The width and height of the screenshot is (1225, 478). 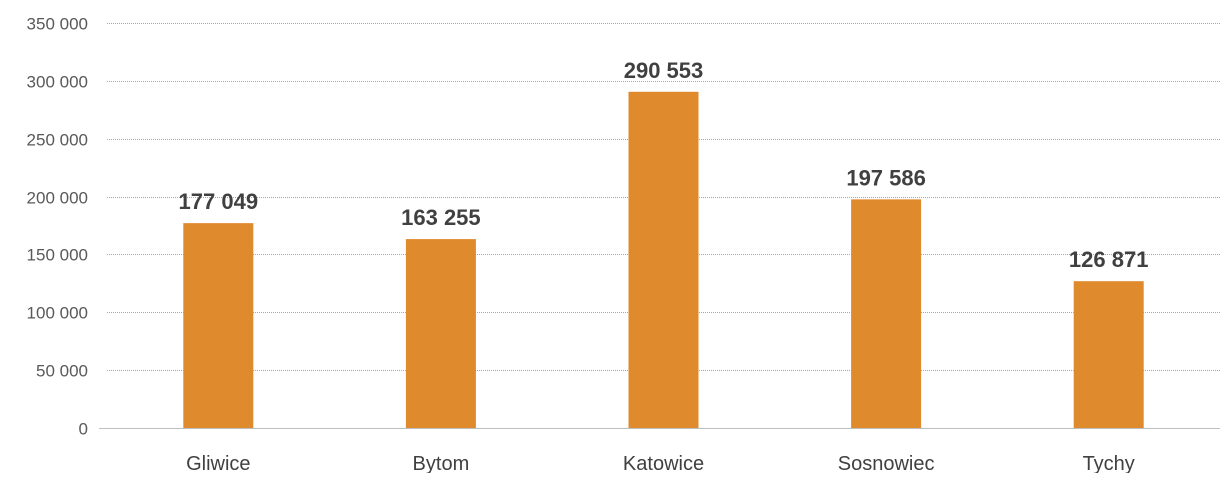 What do you see at coordinates (57, 140) in the screenshot?
I see `y-tick-label: 250 000` at bounding box center [57, 140].